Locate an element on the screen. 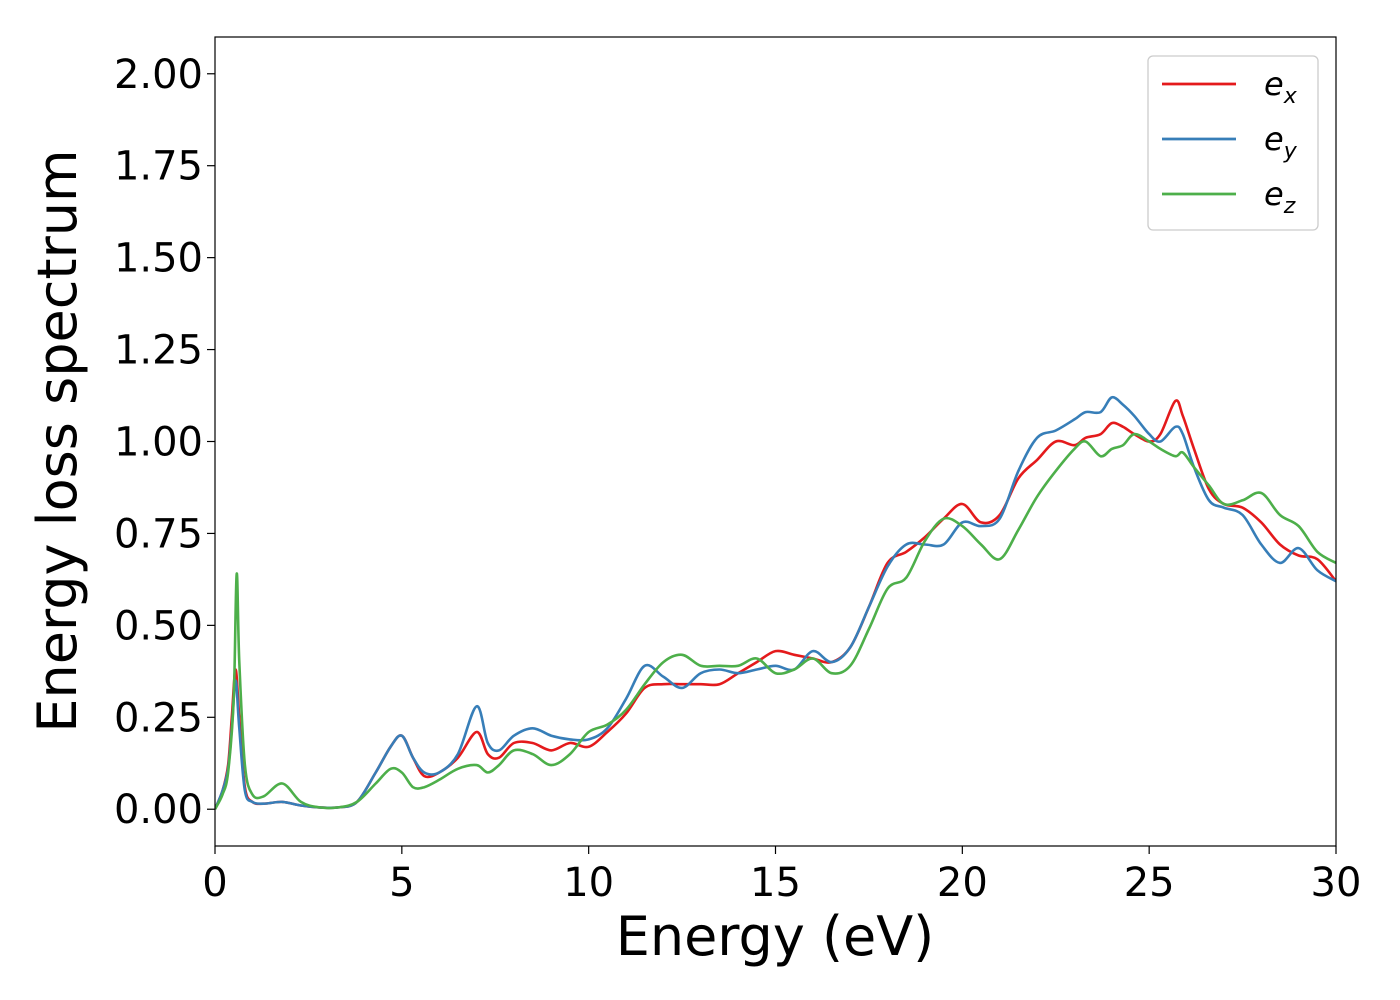  y-tick-label: 1.00 is located at coordinates (158, 443).